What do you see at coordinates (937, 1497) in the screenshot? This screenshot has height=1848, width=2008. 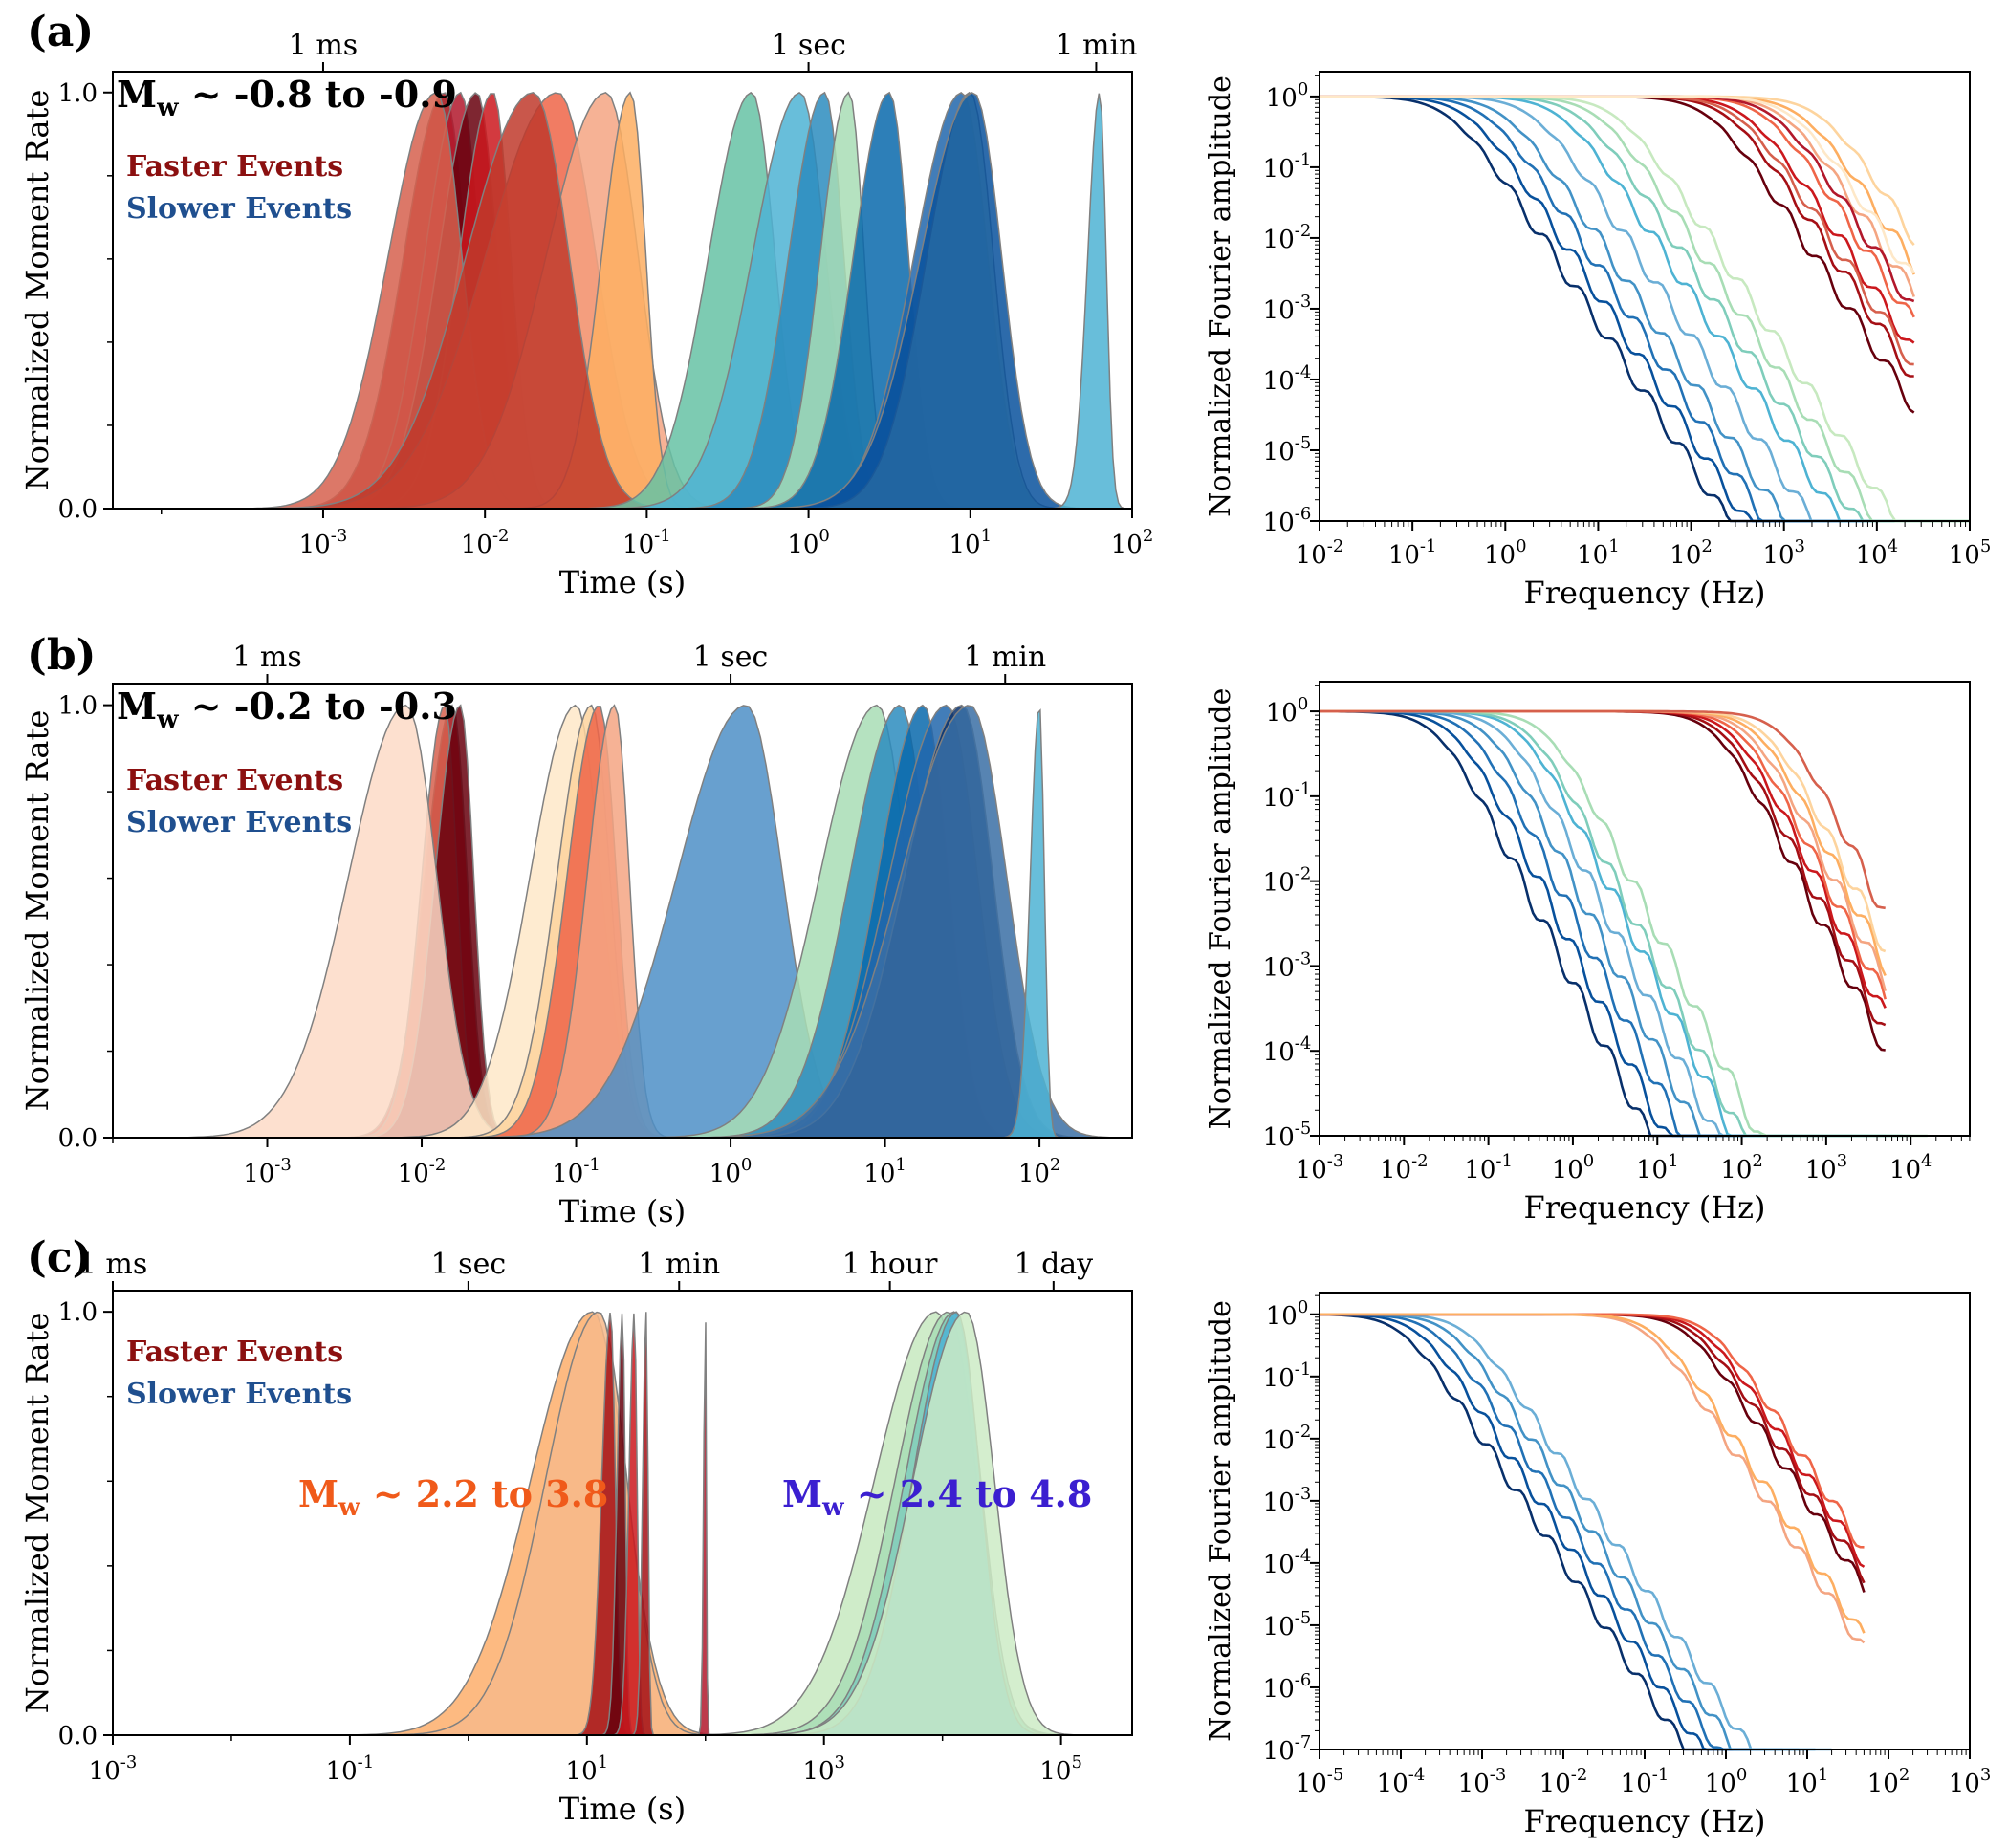 I see `panel-c-mw-slow-annotation: Mw ~ 2.4 to 4.8` at bounding box center [937, 1497].